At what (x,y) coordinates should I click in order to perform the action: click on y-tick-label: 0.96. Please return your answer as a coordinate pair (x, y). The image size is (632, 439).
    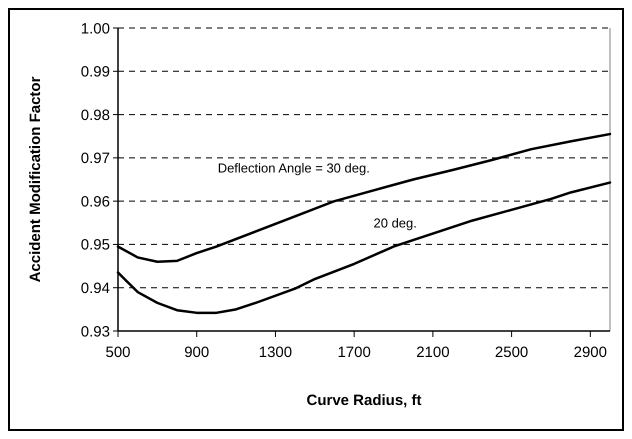
    Looking at the image, I should click on (95, 201).